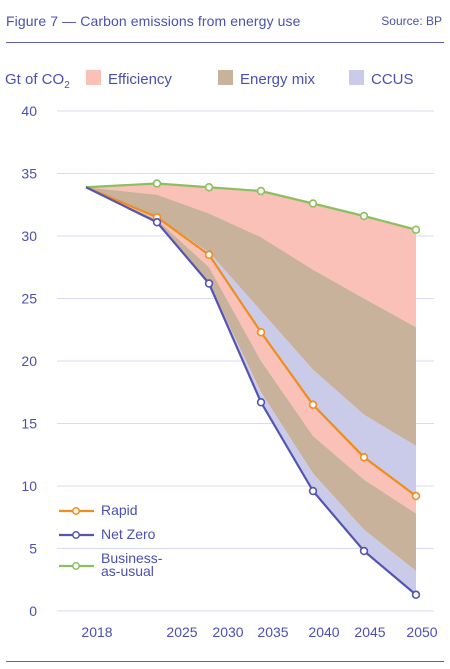 This screenshot has height=669, width=450. I want to click on y-tick-label: 35, so click(29, 174).